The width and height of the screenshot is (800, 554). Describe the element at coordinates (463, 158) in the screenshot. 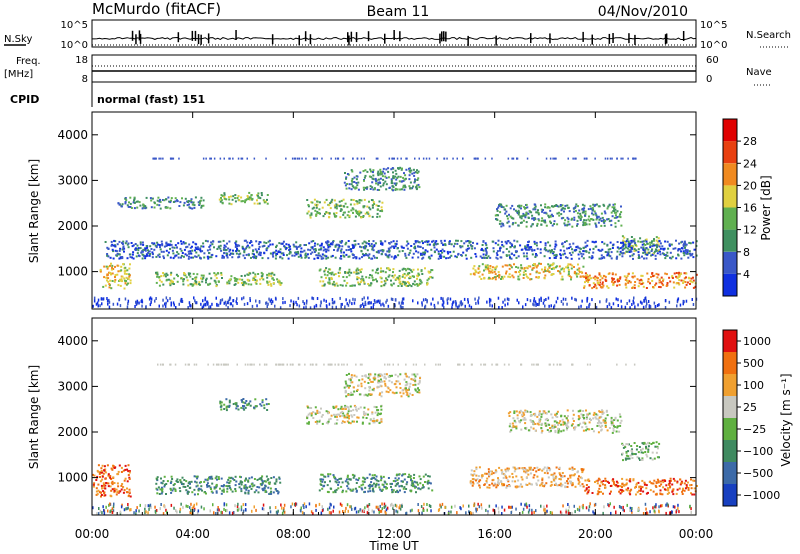

I see `sparse-cell` at that location.